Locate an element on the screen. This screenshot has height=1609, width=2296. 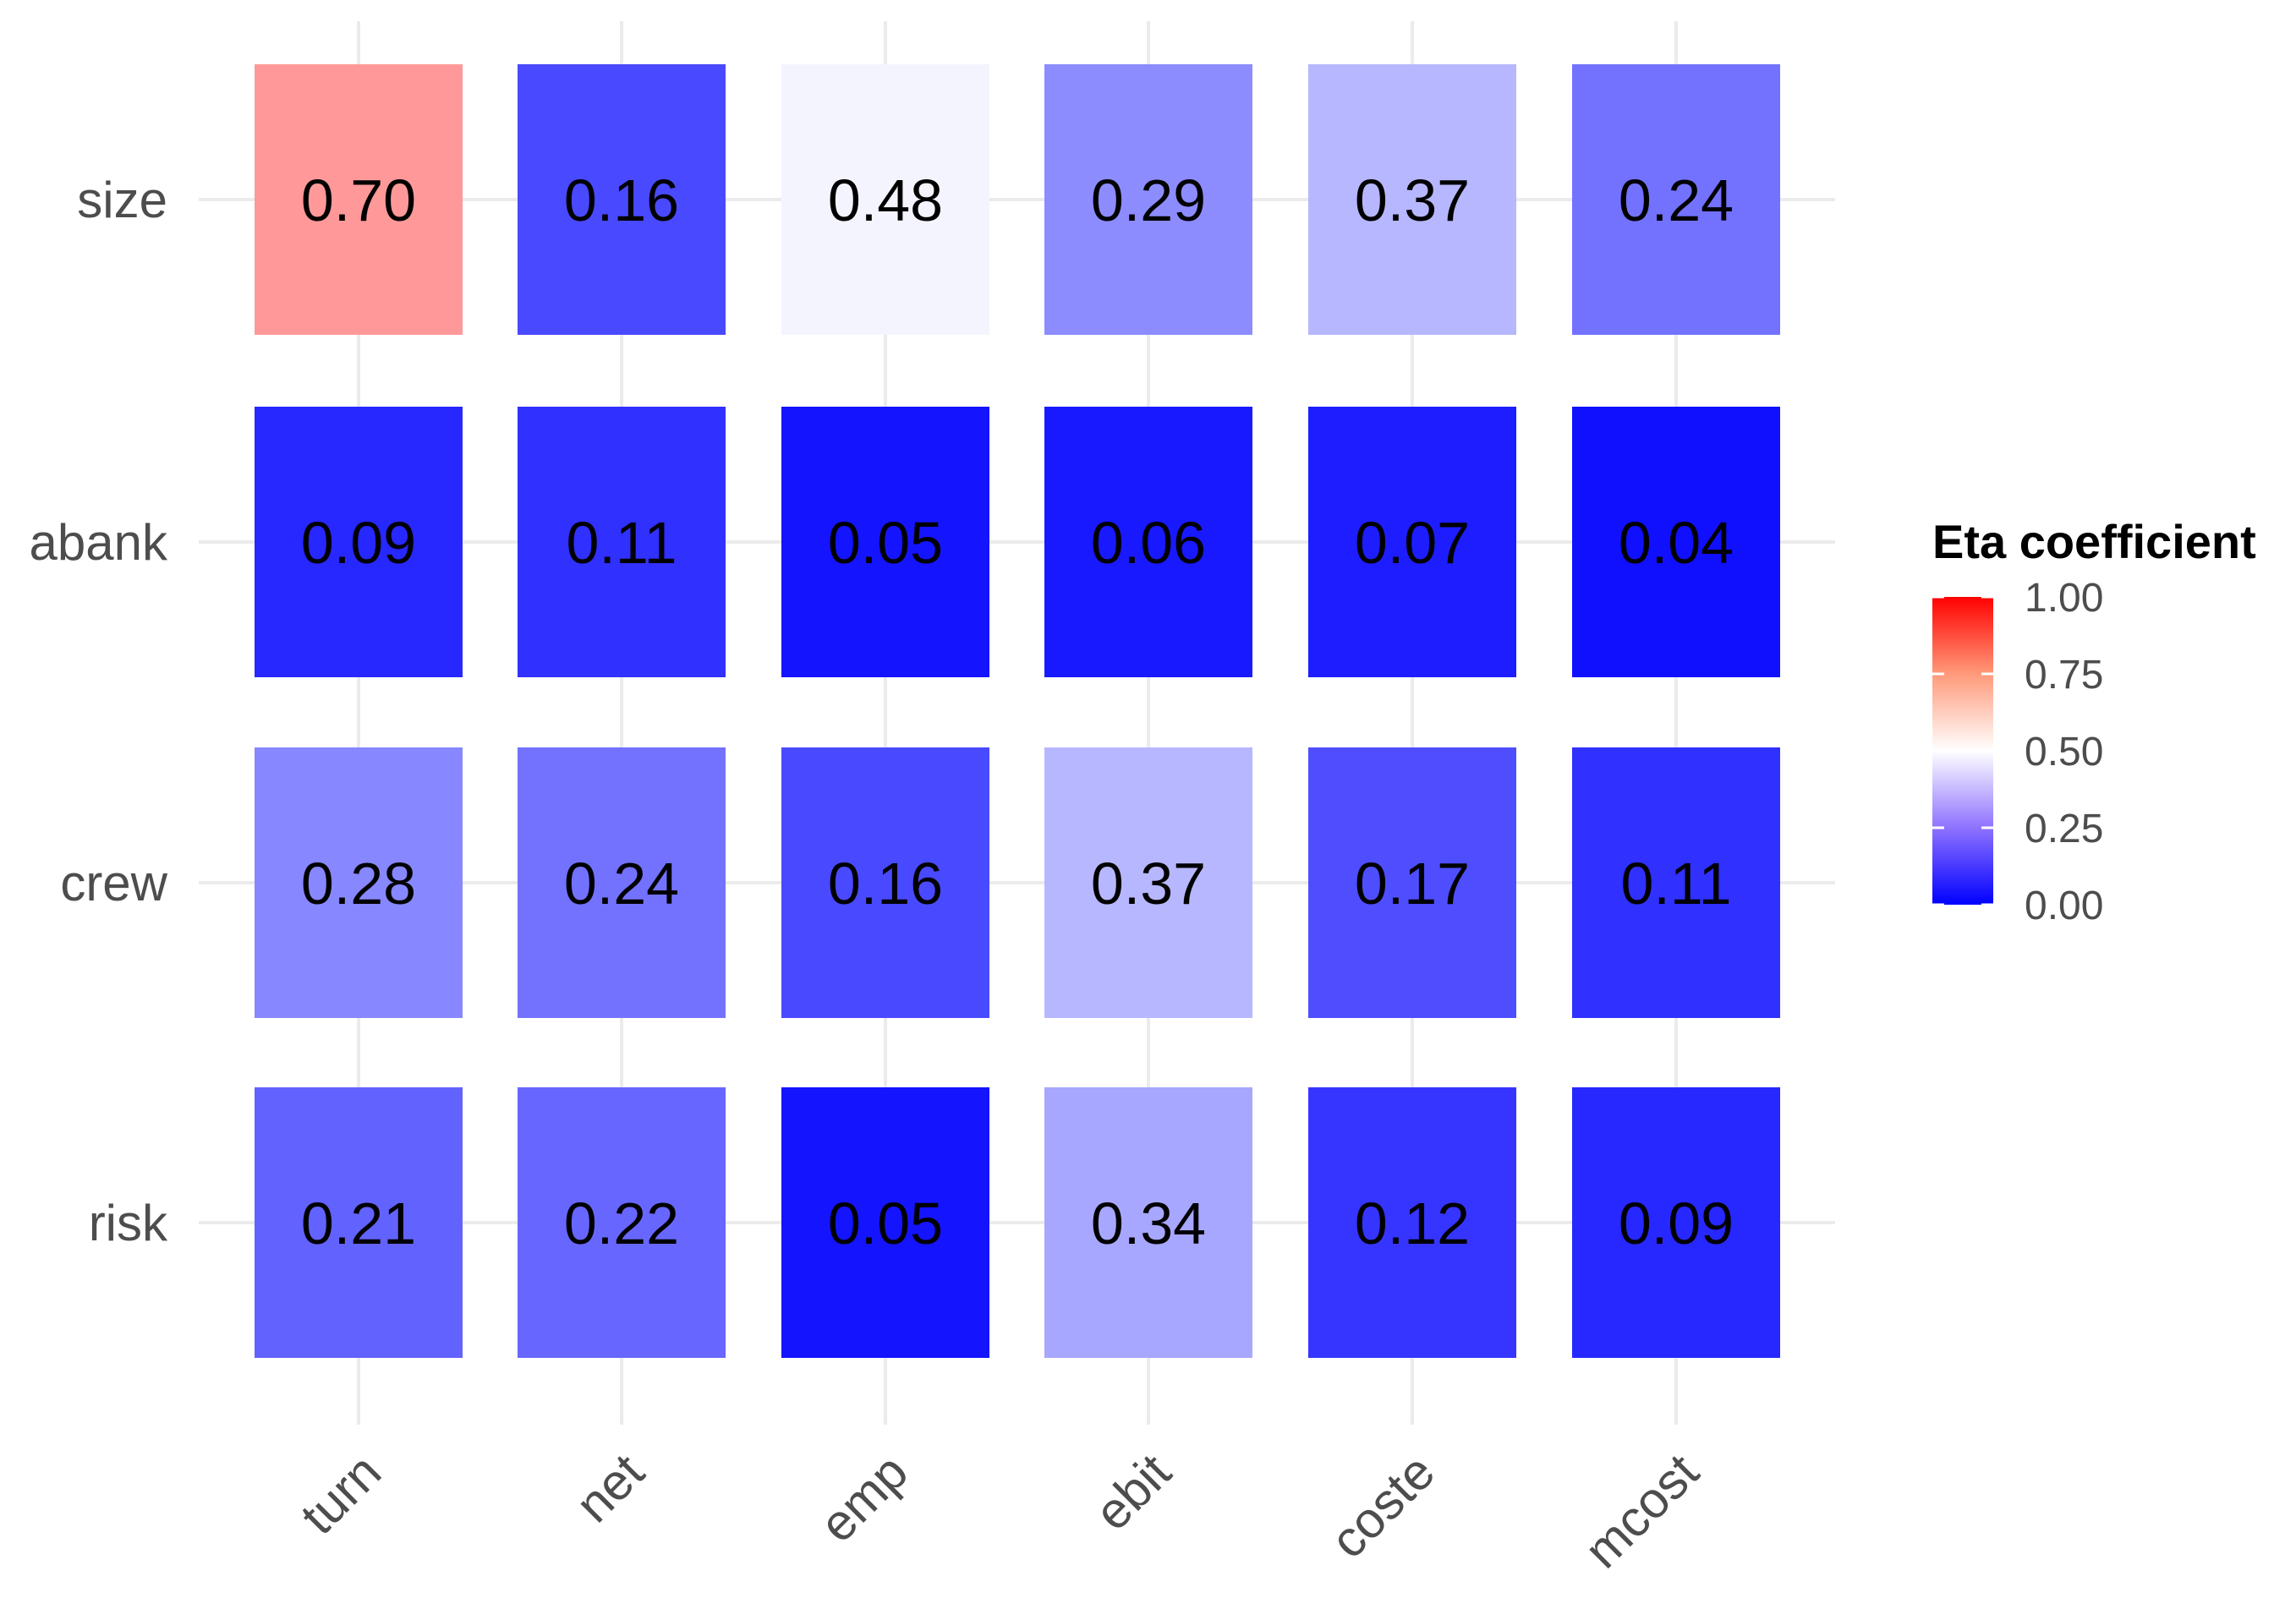
heatmap-tile-risk-coste is located at coordinates (1412, 1222).